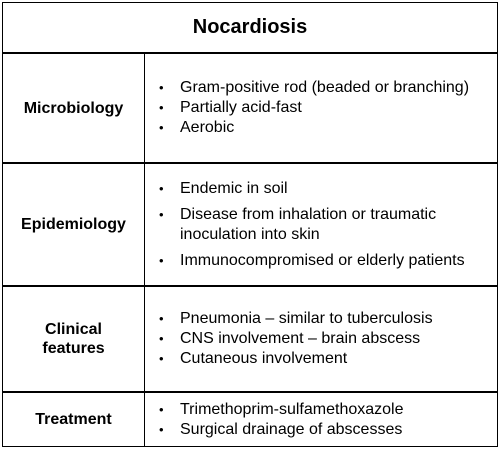  Describe the element at coordinates (241, 107) in the screenshot. I see `item-text: Partially acid-fast` at that location.